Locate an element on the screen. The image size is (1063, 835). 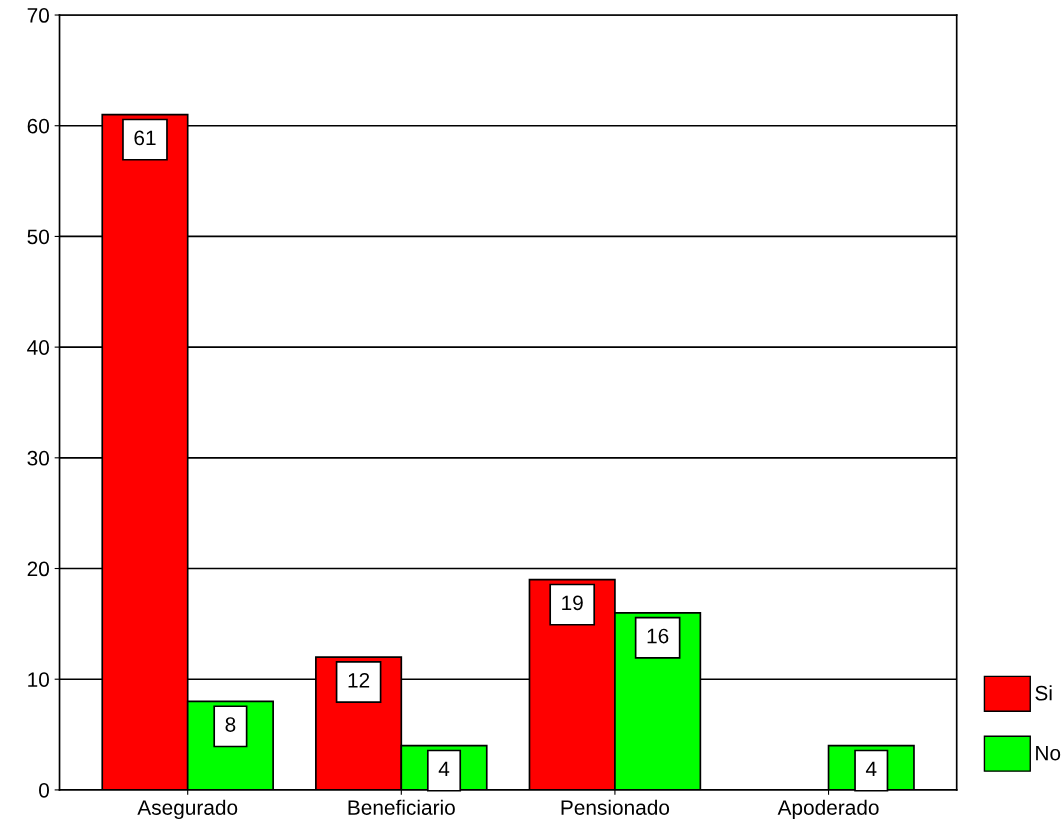
y-tick-label: 10 is located at coordinates (38, 679).